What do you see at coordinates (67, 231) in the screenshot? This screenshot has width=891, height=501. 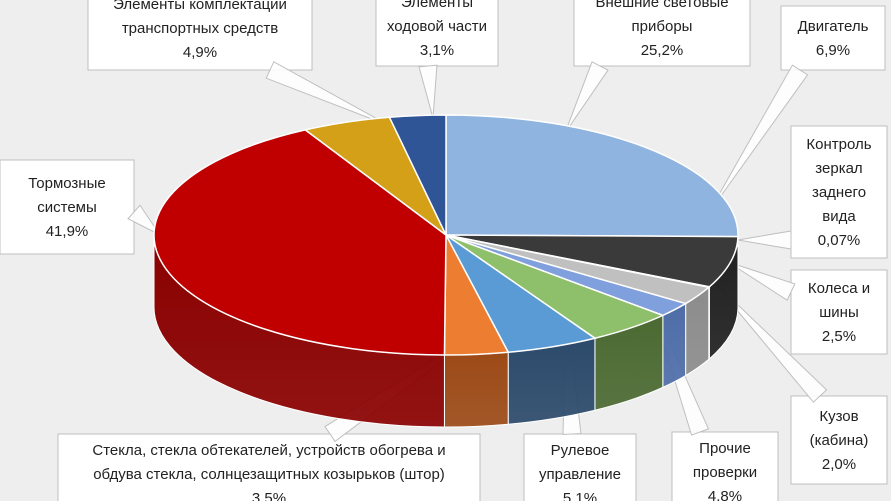 I see `data-label-value-8: 41,9%` at bounding box center [67, 231].